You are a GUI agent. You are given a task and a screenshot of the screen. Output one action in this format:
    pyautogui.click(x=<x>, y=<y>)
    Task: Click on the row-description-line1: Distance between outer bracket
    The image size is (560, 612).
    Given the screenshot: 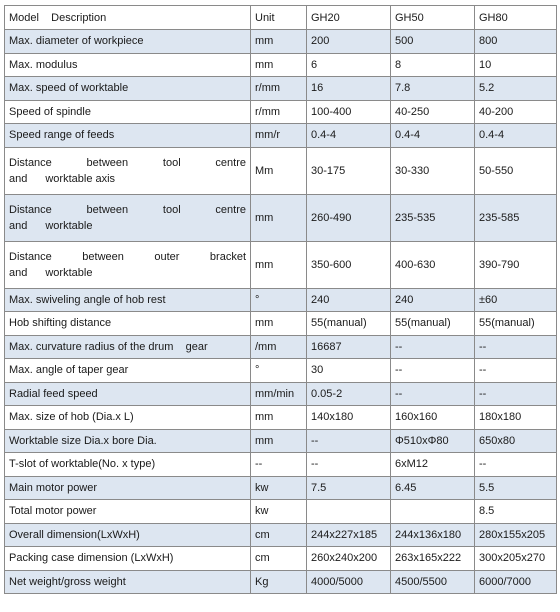 What is the action you would take?
    pyautogui.click(x=127, y=256)
    